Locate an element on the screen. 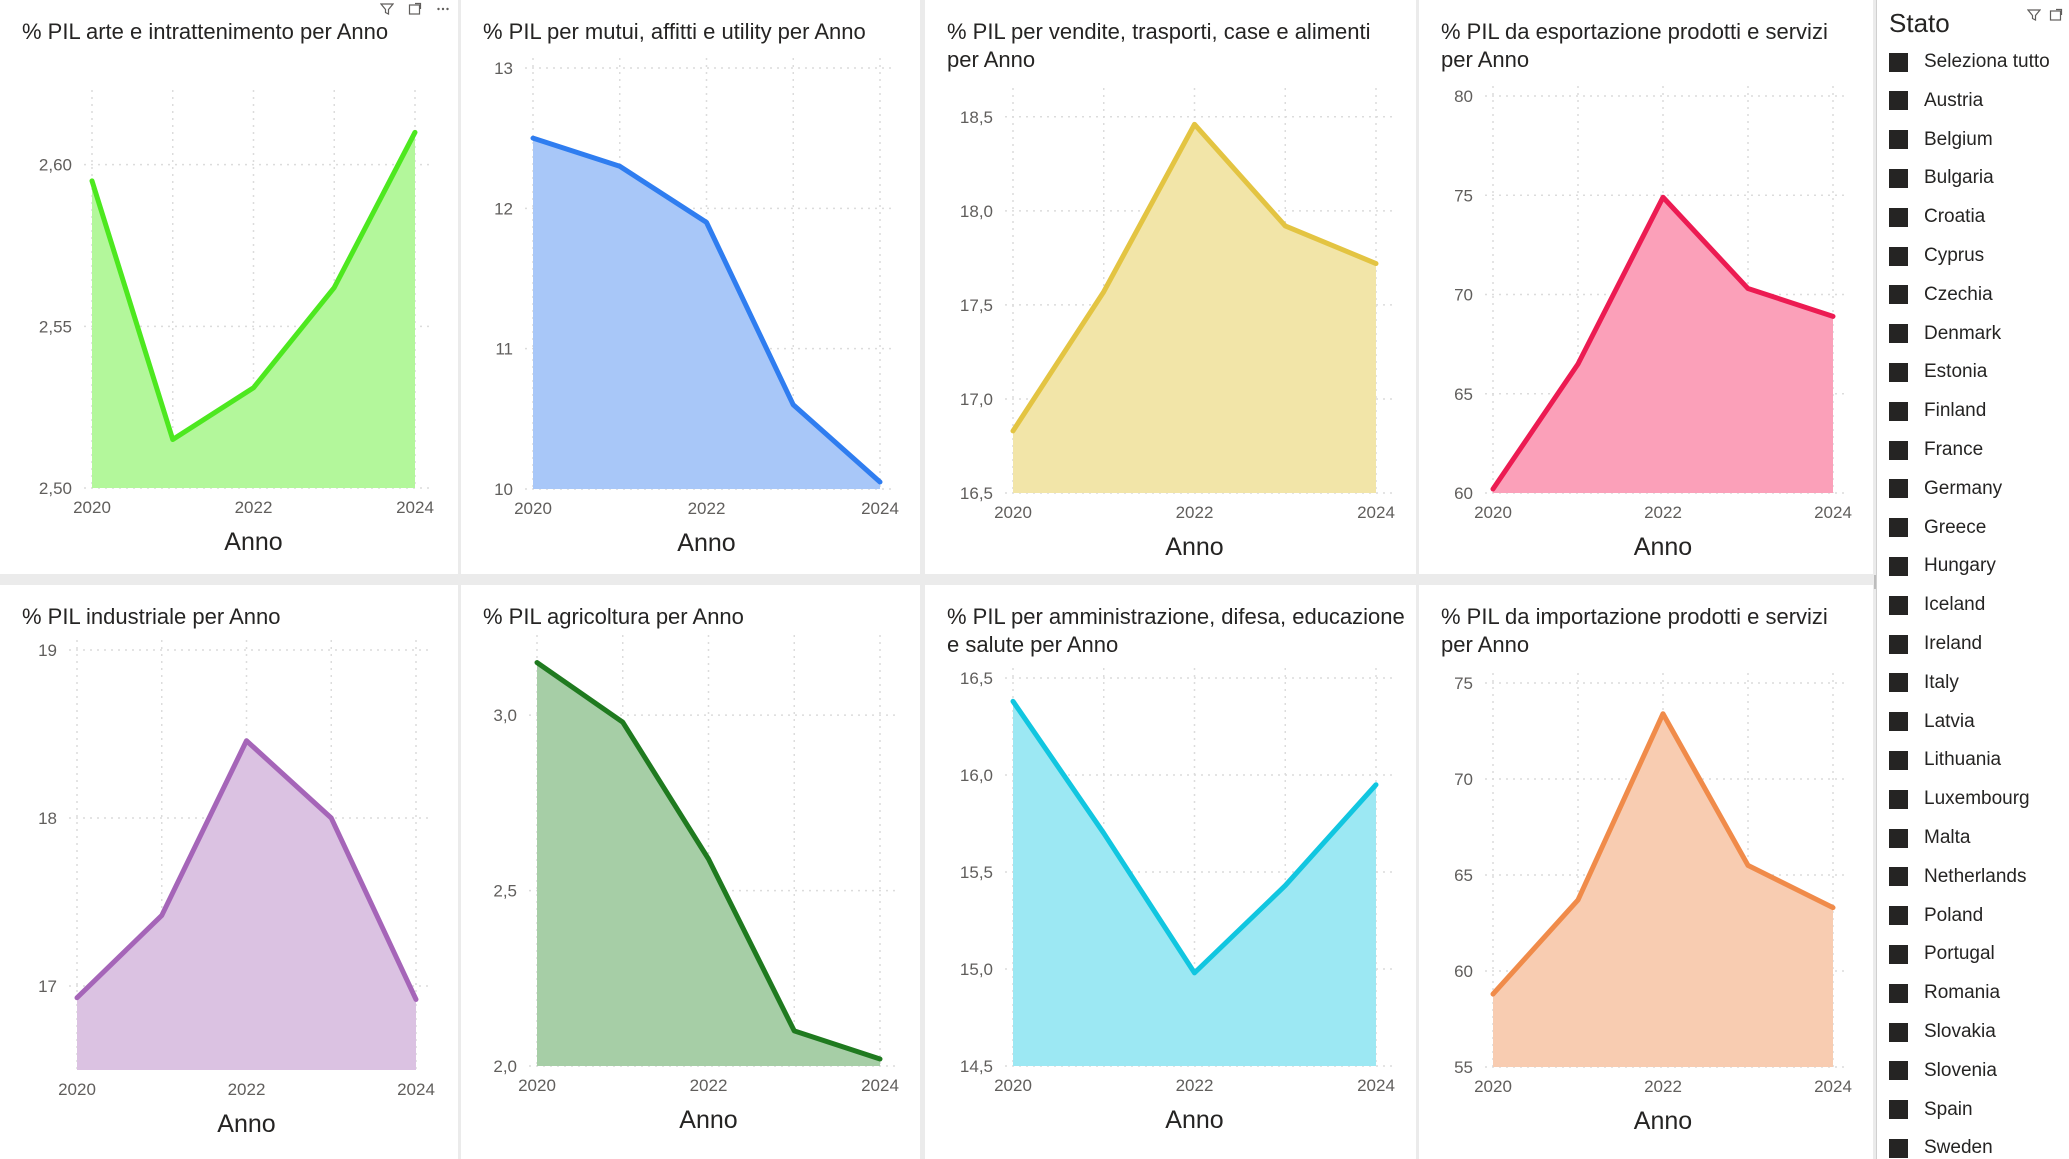 This screenshot has height=1159, width=2069. slicer-item: Estonia is located at coordinates (1938, 372).